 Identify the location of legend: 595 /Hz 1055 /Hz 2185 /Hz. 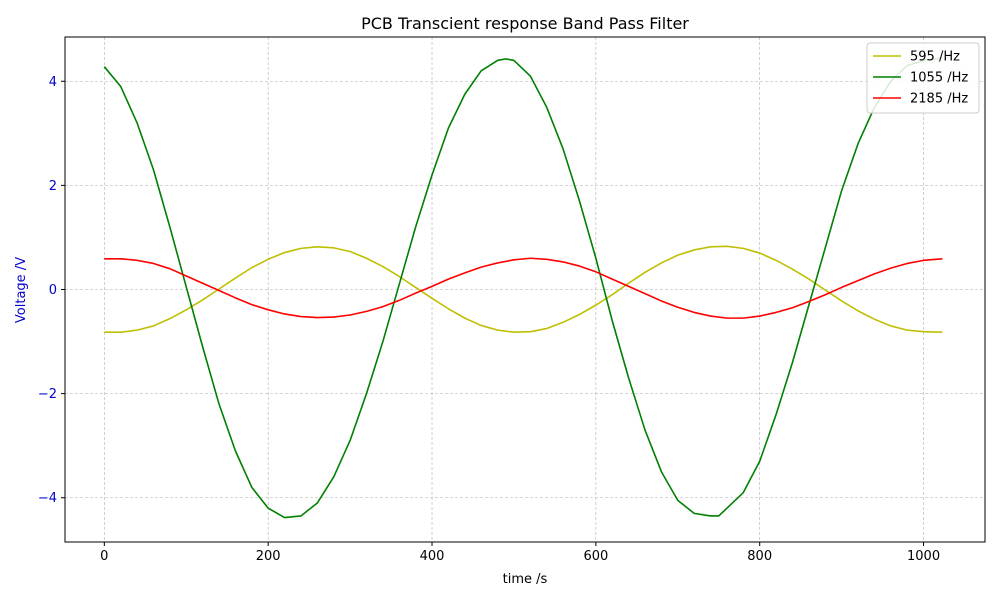
(923, 78).